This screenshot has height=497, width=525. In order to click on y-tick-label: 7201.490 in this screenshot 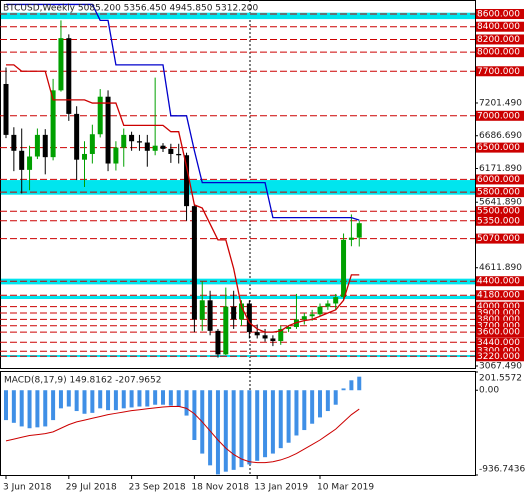, I will do `click(500, 103)`.